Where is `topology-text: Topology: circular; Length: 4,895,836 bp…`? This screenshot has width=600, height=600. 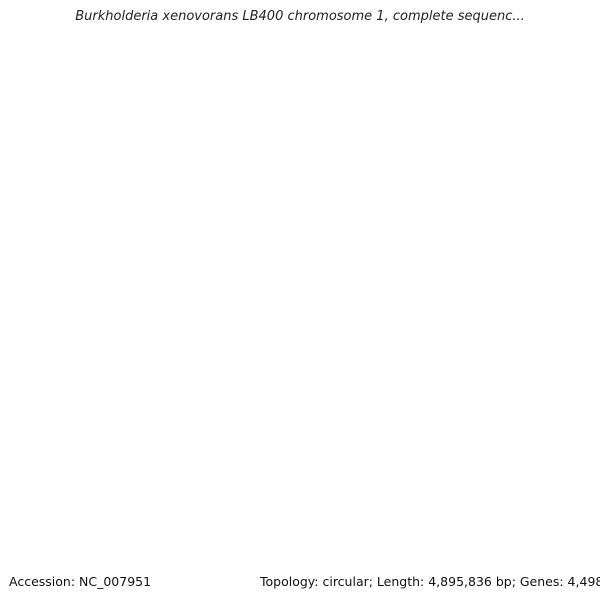
topology-text: Topology: circular; Length: 4,895,836 bp… is located at coordinates (430, 581).